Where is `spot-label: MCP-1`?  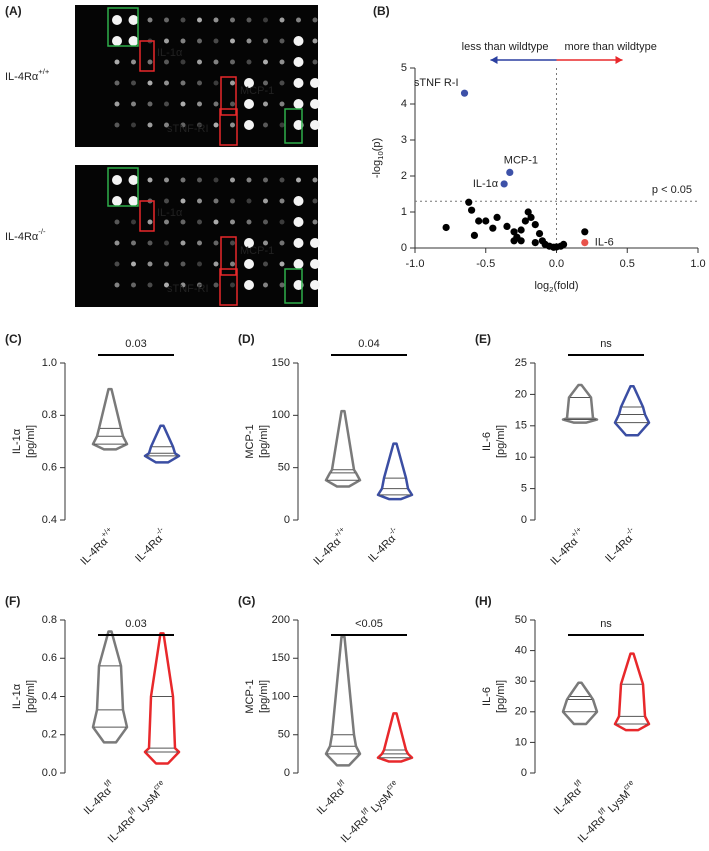
spot-label: MCP-1 is located at coordinates (257, 91).